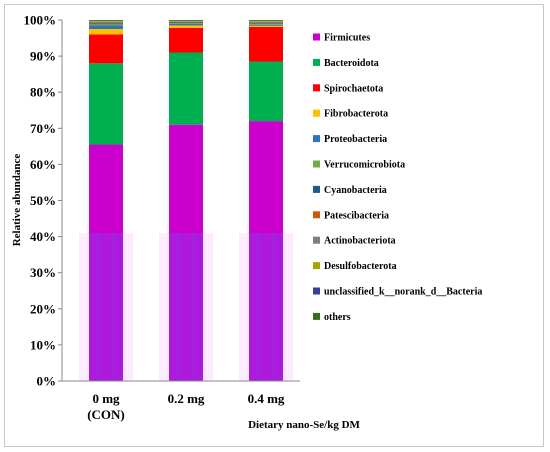 The height and width of the screenshot is (452, 550). Describe the element at coordinates (360, 266) in the screenshot. I see `legend-label-desulfobacterota: Desulfobacterota` at that location.